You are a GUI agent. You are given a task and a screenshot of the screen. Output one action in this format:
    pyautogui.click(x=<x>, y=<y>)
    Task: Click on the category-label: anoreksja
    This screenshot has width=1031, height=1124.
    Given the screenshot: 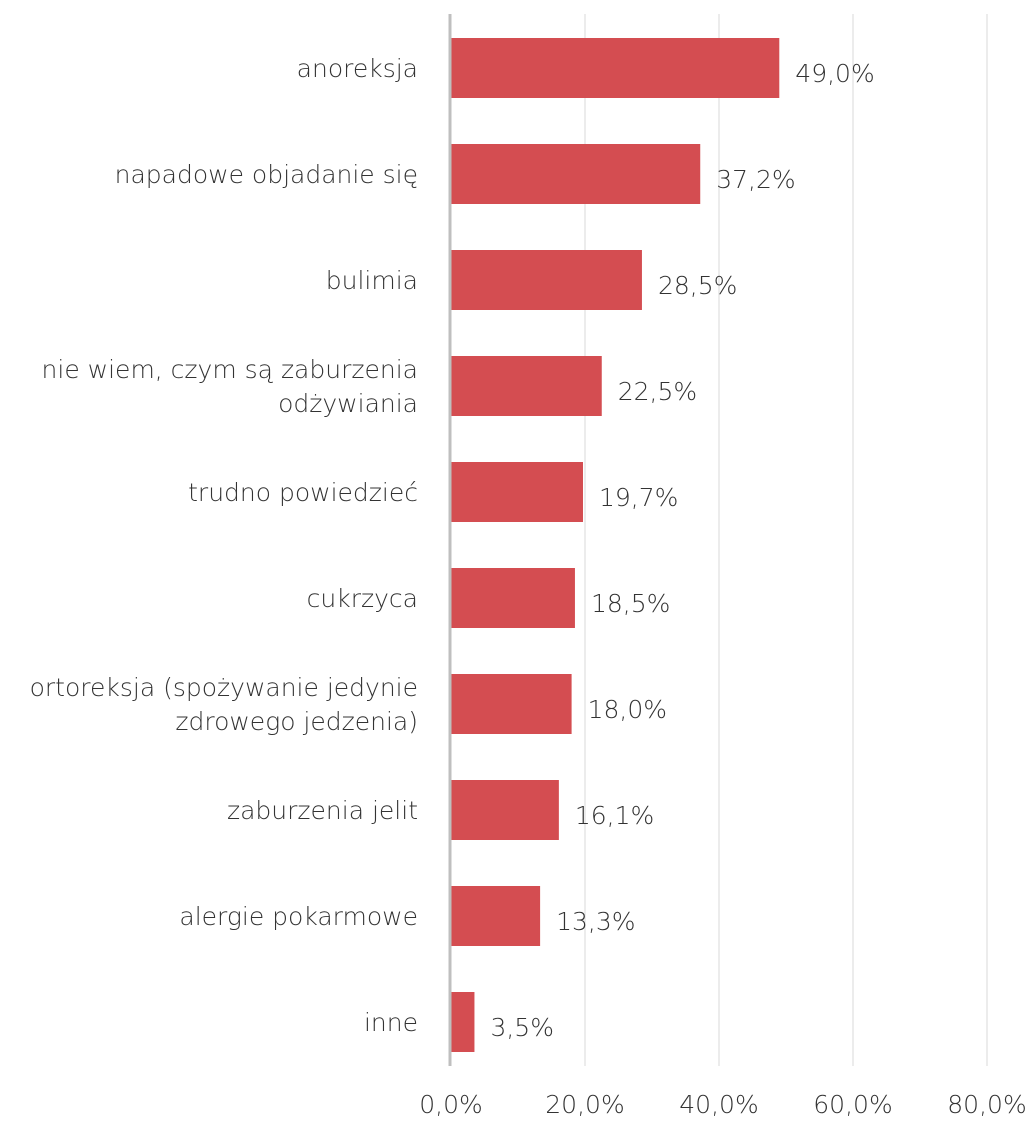 What is the action you would take?
    pyautogui.click(x=357, y=68)
    